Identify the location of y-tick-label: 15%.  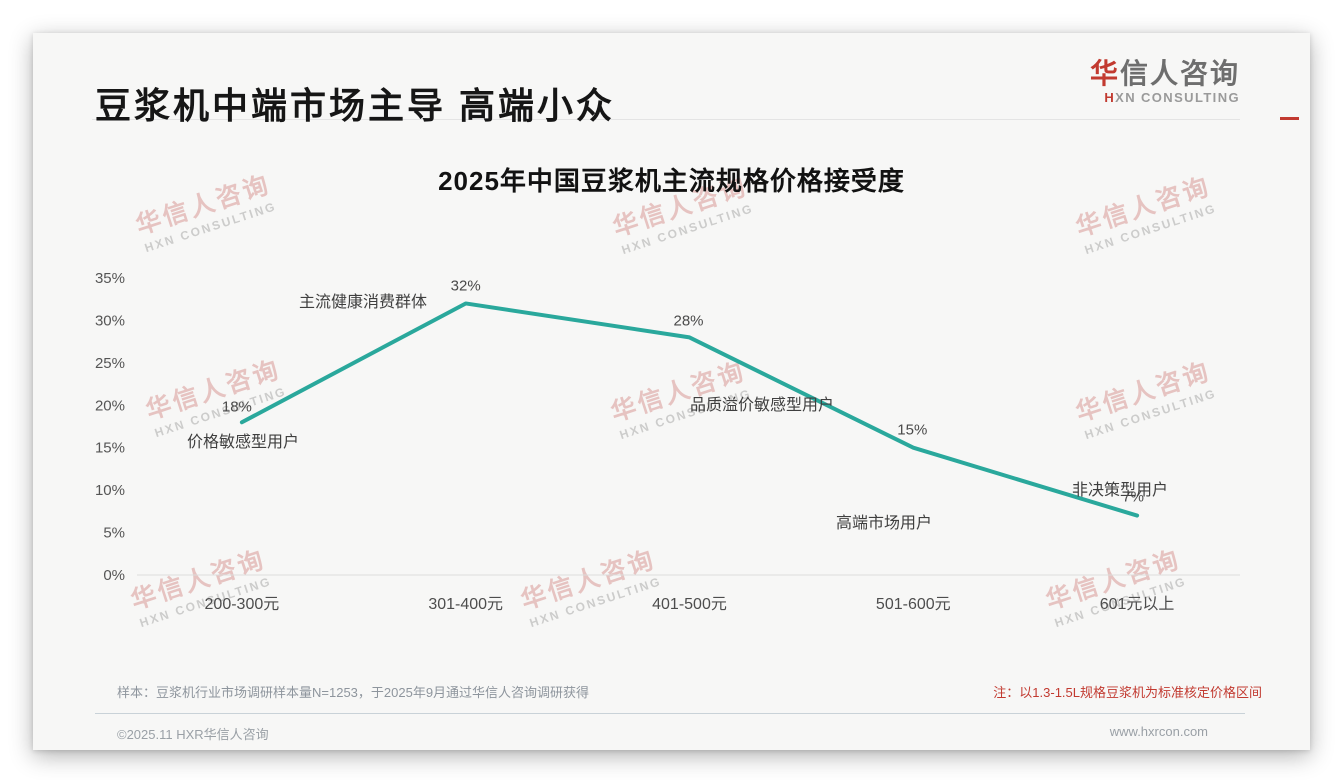
(110, 448).